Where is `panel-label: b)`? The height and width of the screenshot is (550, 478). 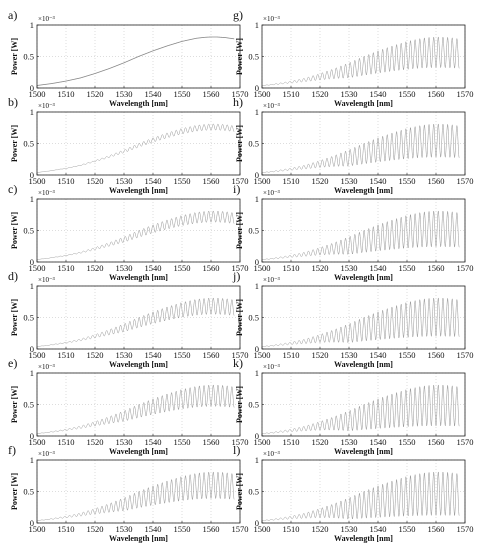
panel-label: b) is located at coordinates (13, 102).